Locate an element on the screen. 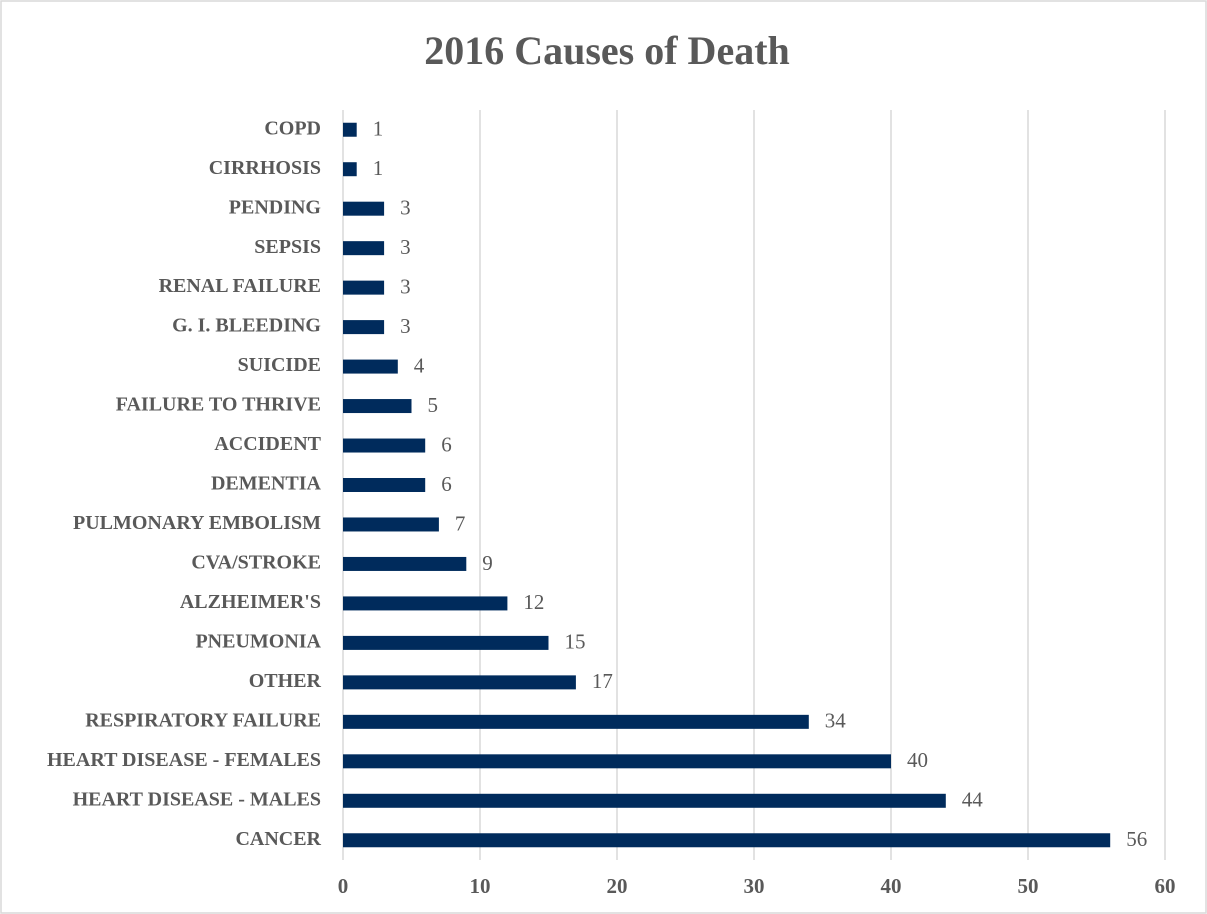 The image size is (1207, 914). y-tick-label: SEPSIS is located at coordinates (287, 247).